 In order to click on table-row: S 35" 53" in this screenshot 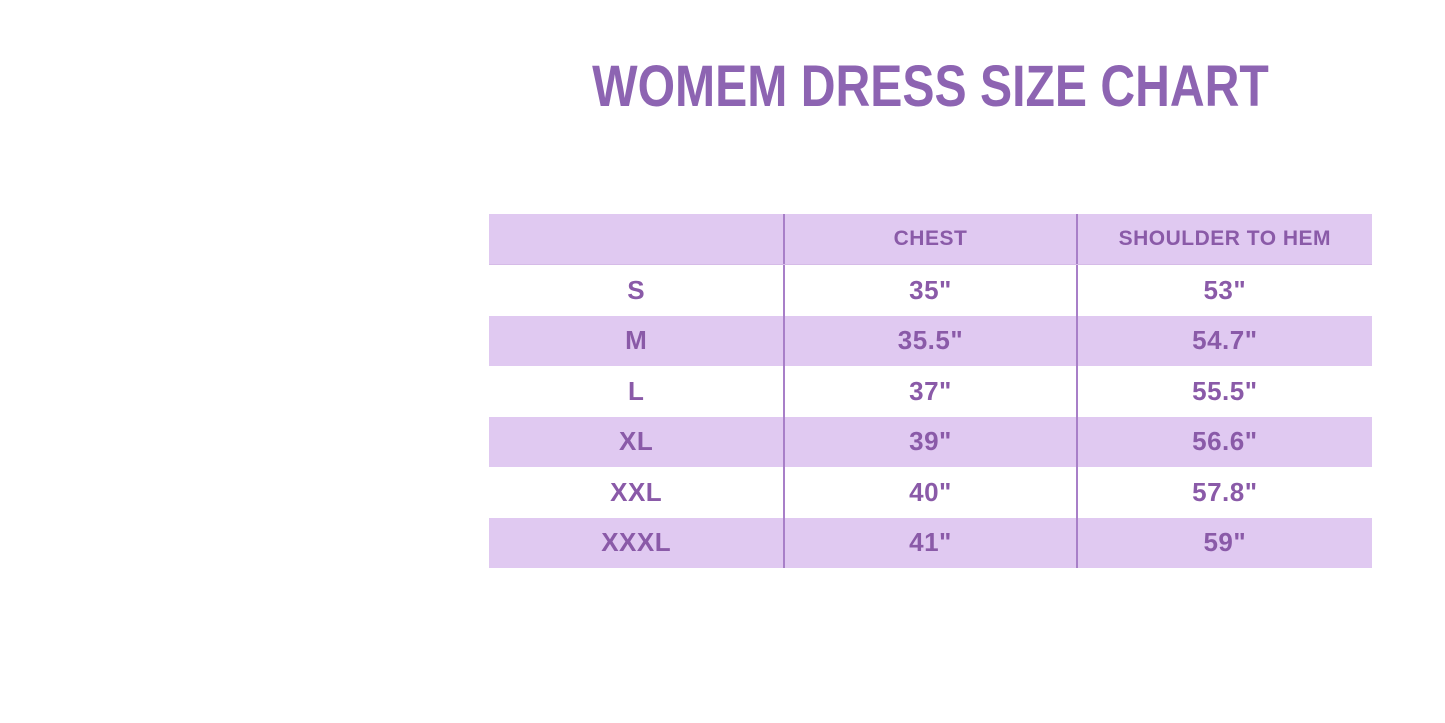, I will do `click(930, 290)`.